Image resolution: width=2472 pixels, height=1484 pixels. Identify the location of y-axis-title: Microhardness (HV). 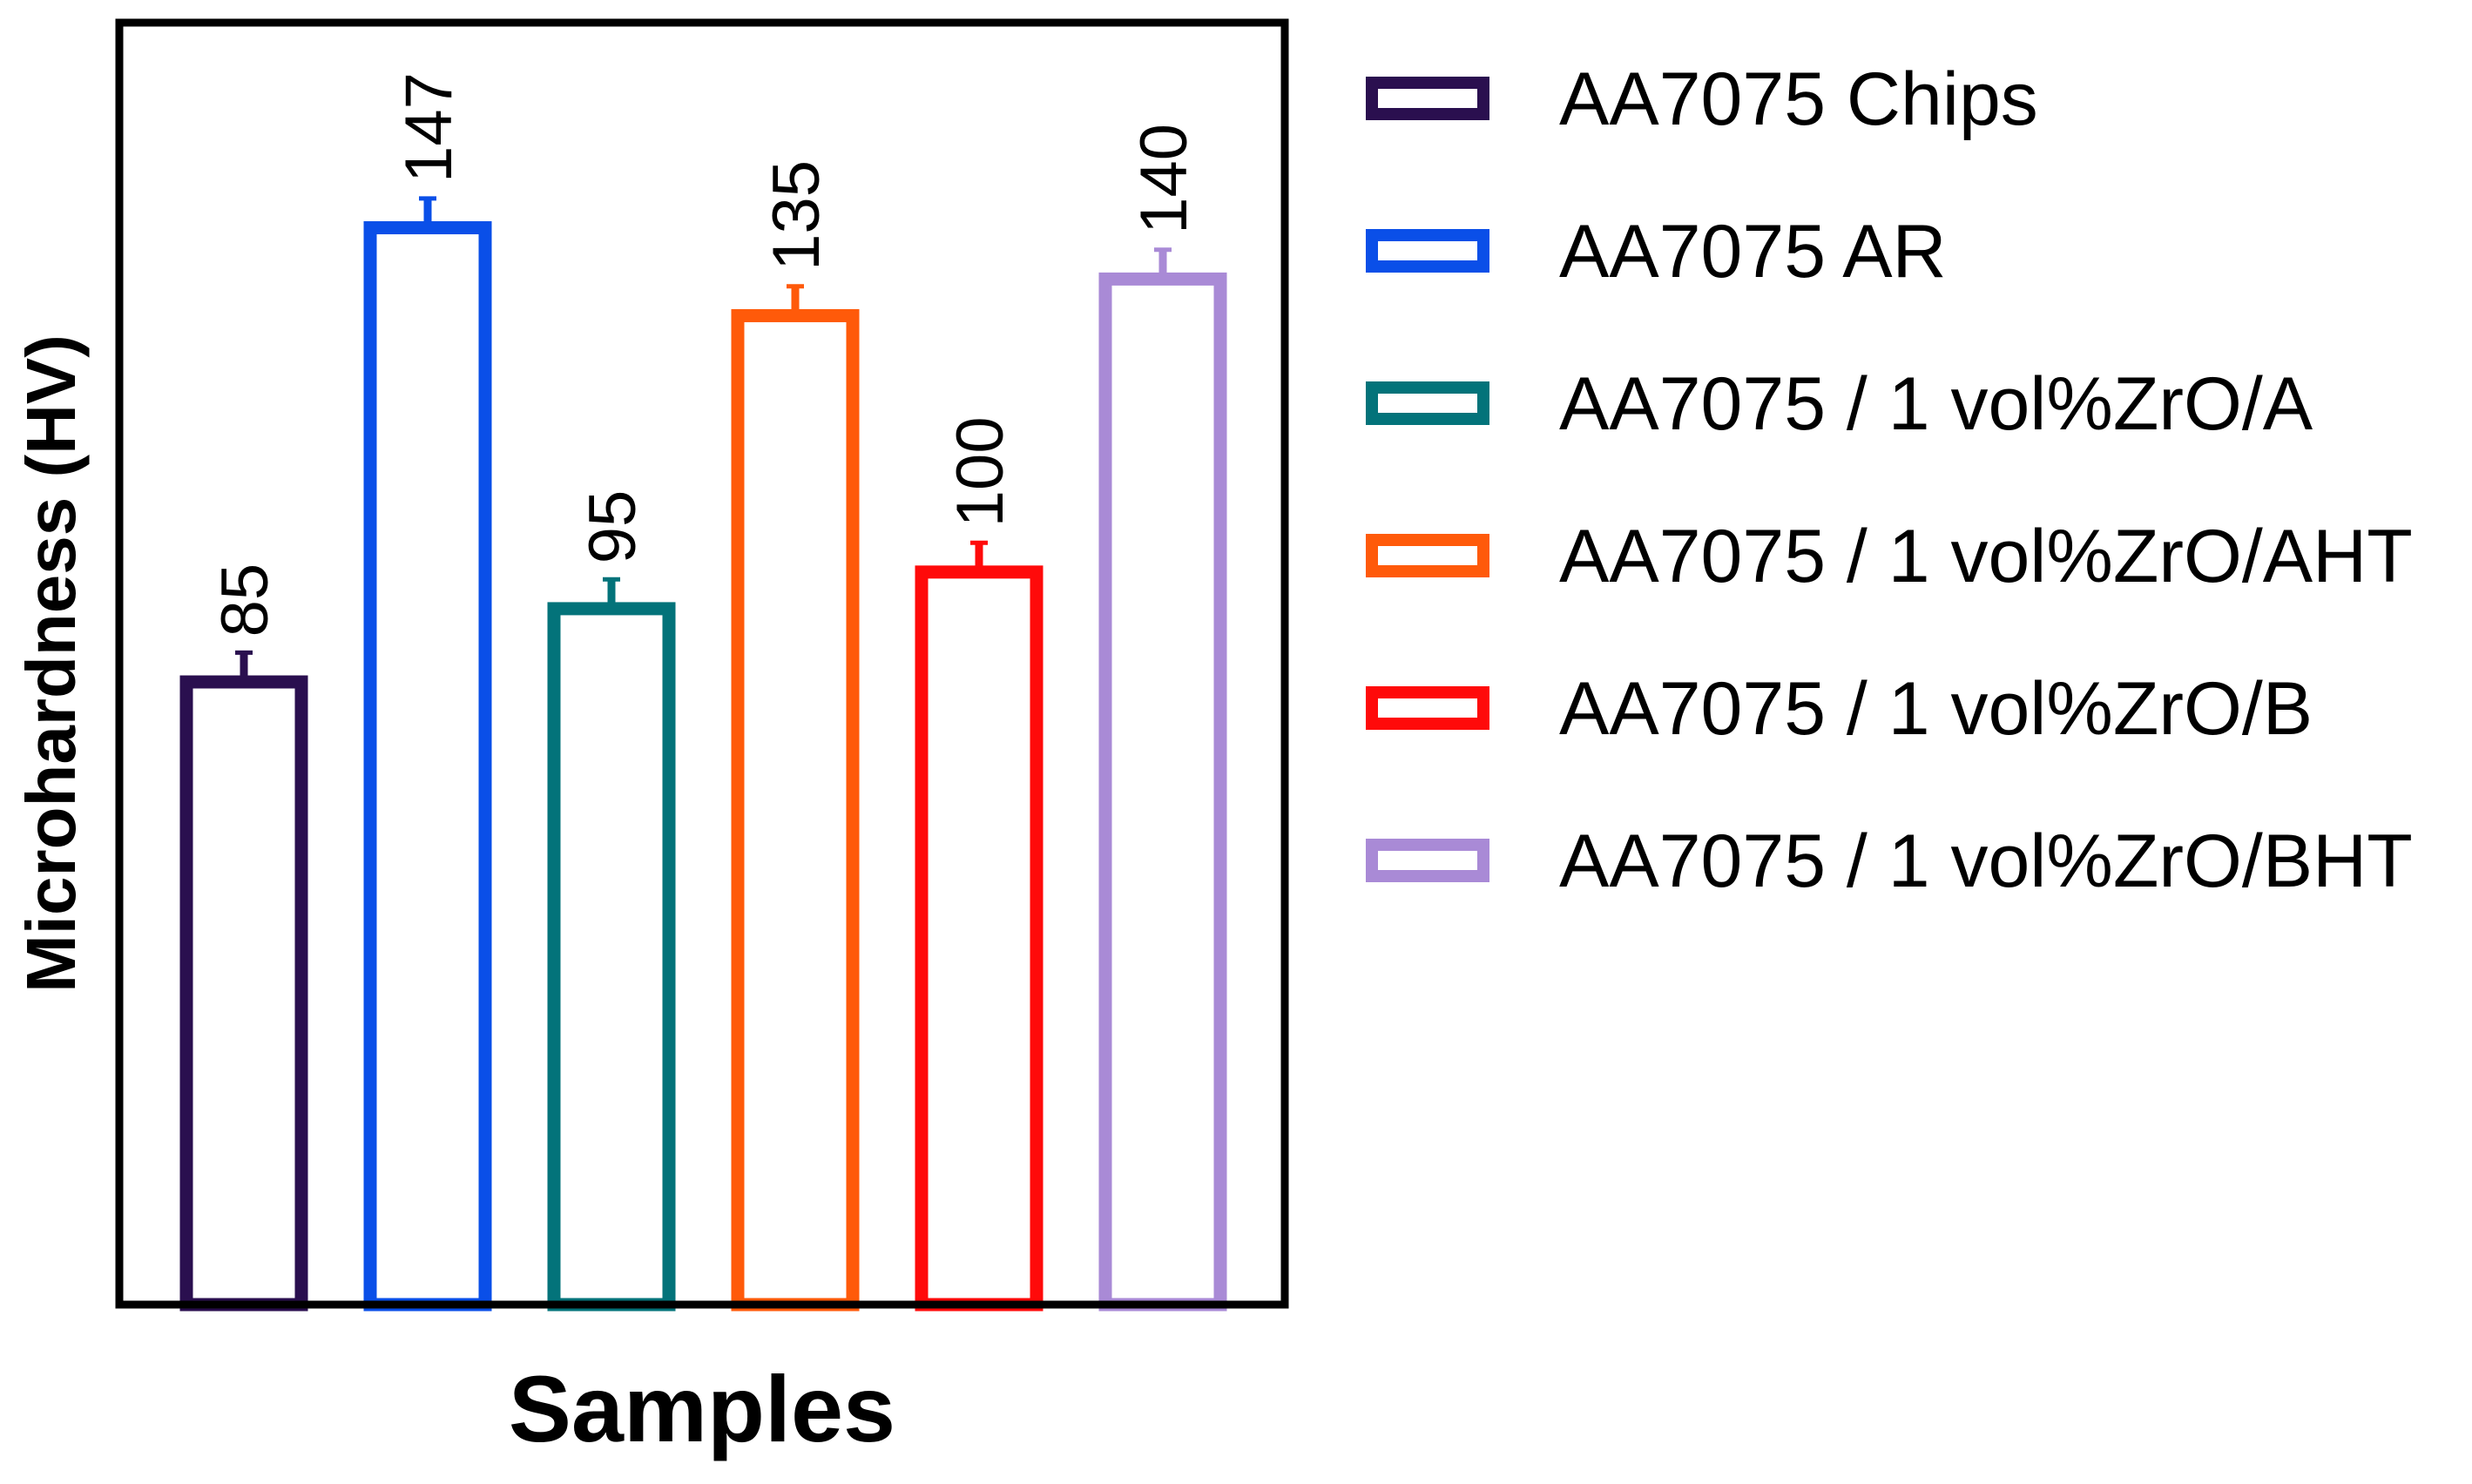
(51, 664).